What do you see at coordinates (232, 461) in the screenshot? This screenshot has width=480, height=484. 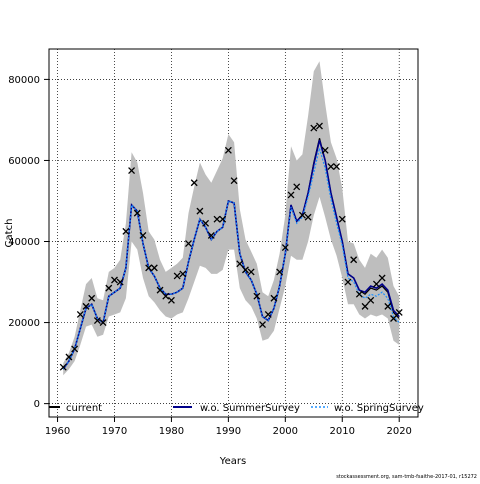 I see `x-axis-title: Years` at bounding box center [232, 461].